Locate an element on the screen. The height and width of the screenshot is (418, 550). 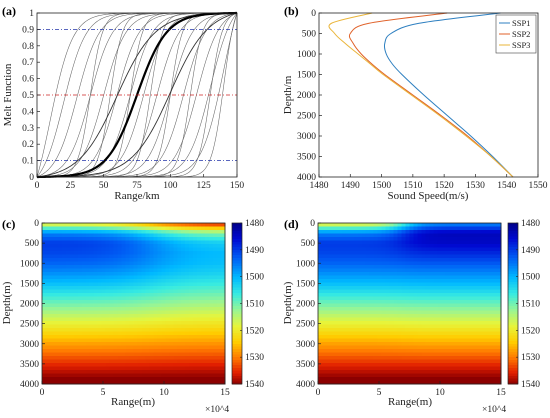
colorbar-segment is located at coordinates (513, 383).